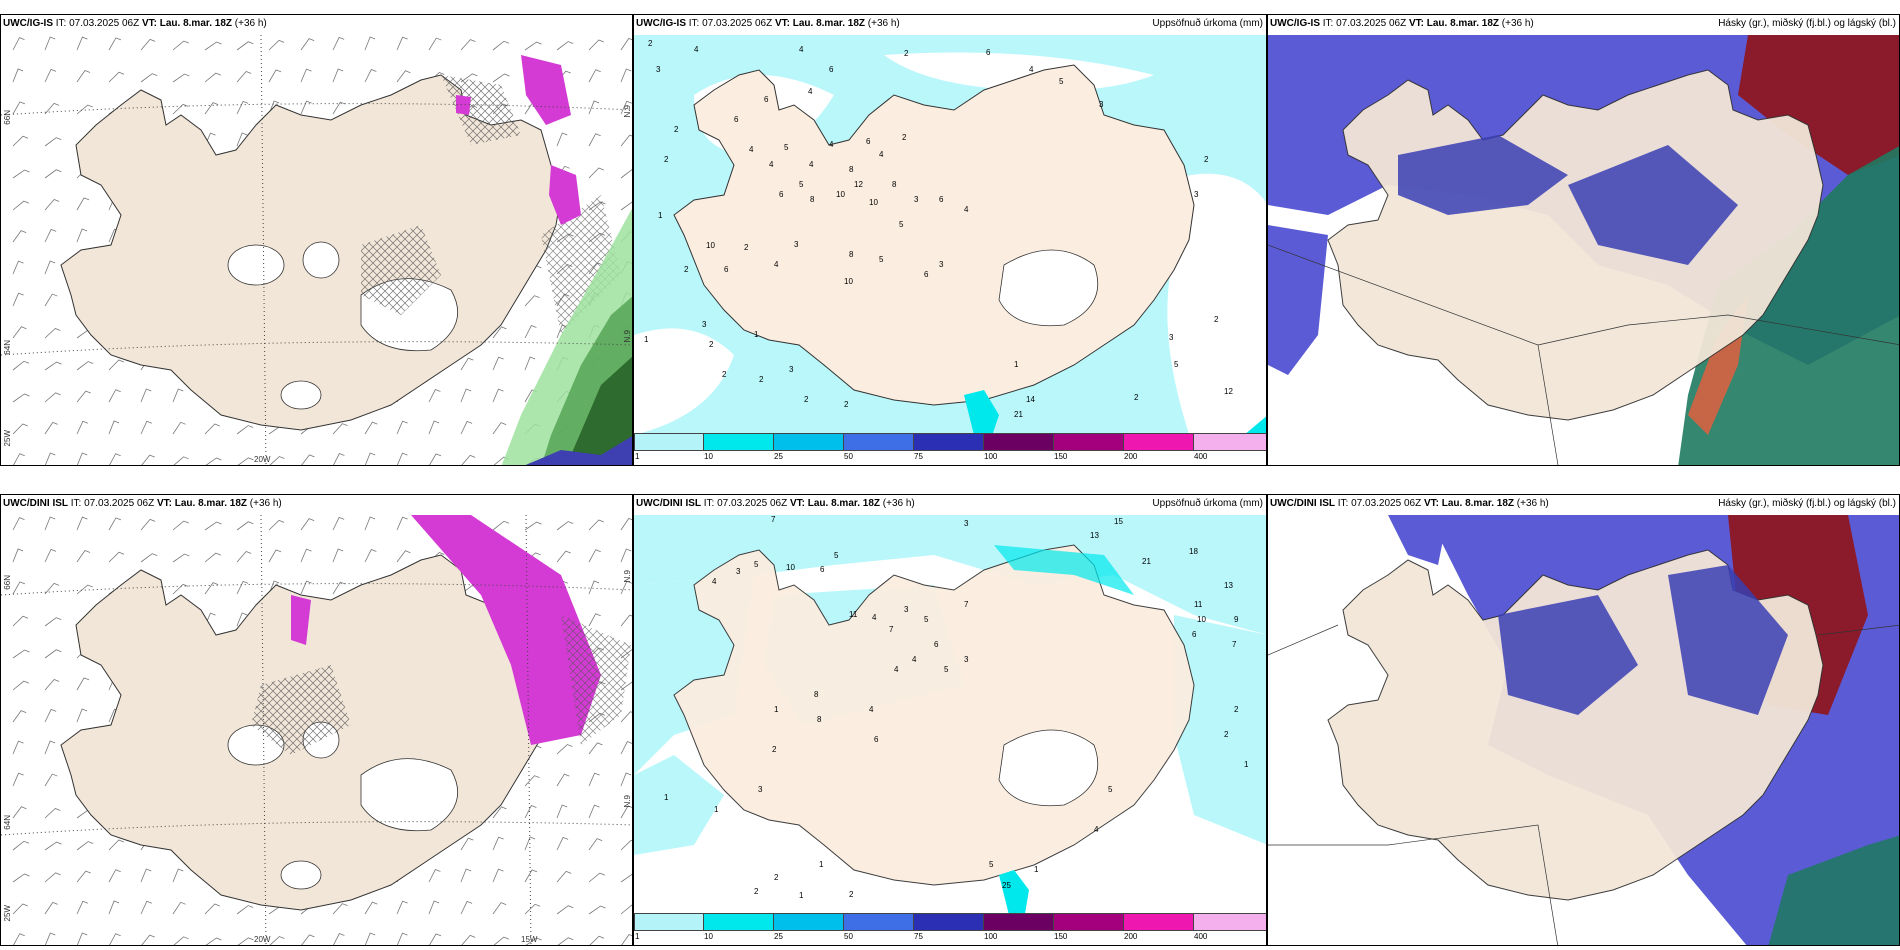 This screenshot has height=950, width=1900. I want to click on precip-value: 4, so click(810, 91).